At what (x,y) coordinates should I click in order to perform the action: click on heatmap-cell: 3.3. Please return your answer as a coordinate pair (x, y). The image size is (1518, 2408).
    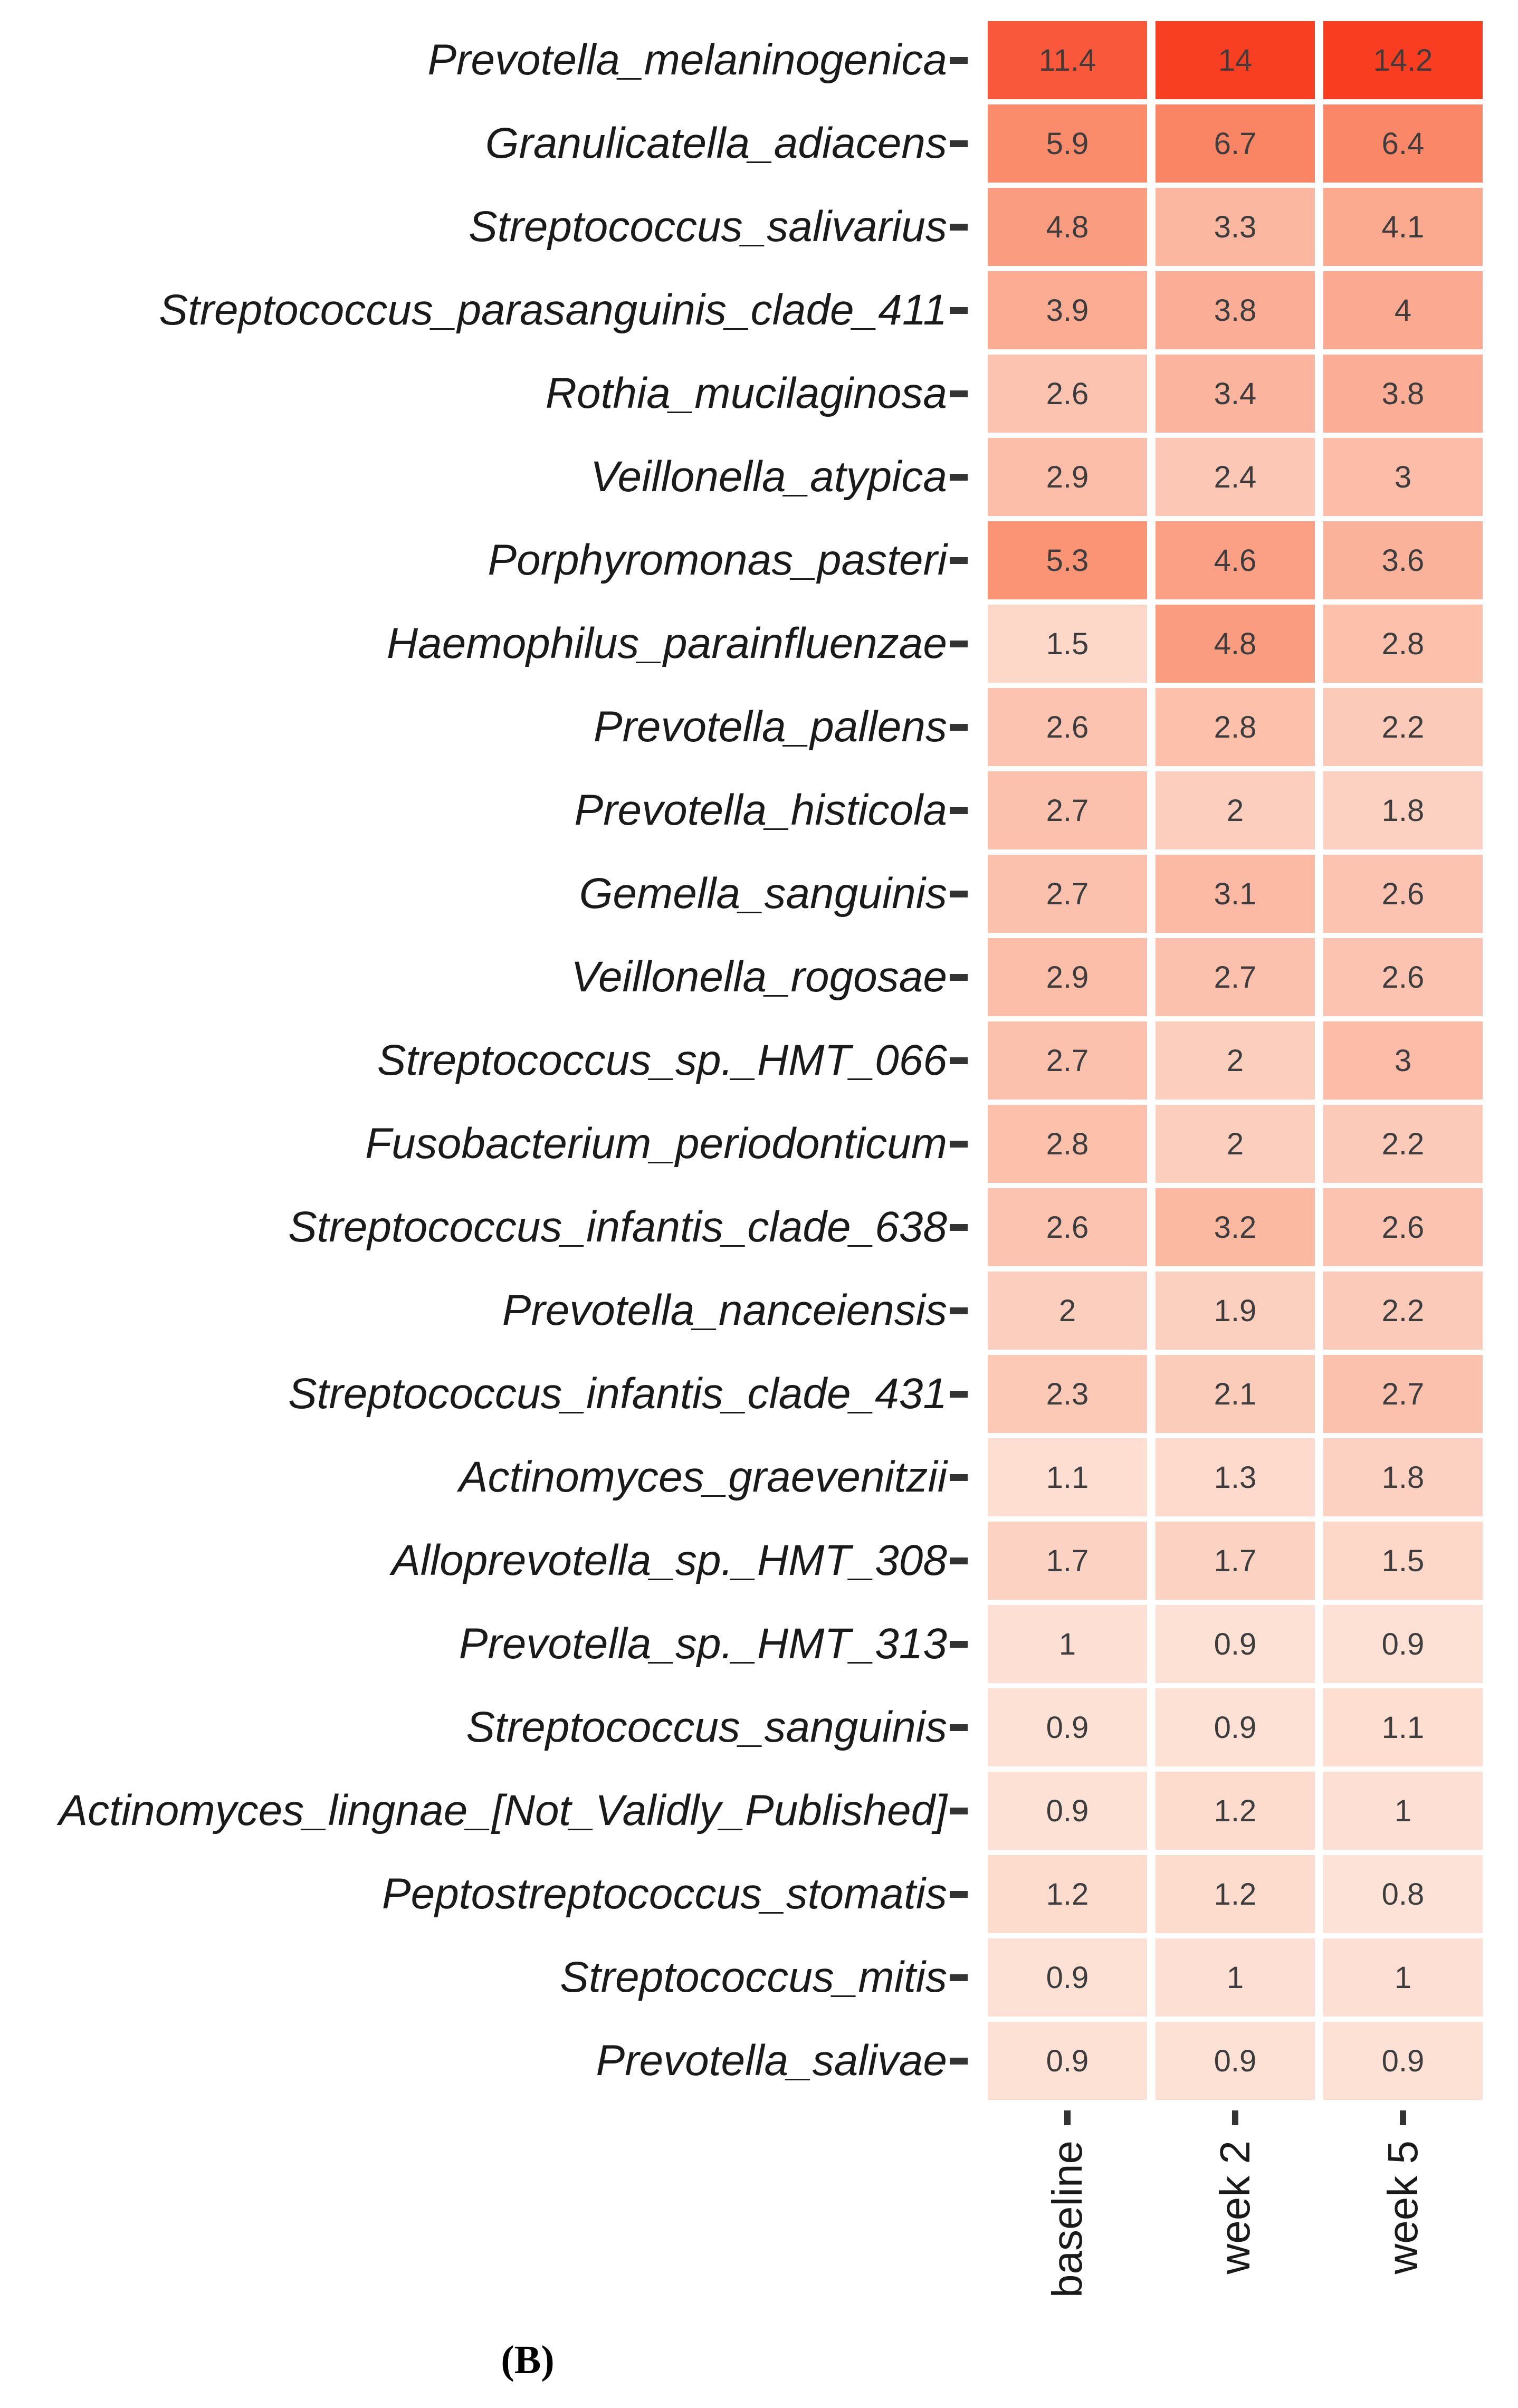
    Looking at the image, I should click on (1235, 227).